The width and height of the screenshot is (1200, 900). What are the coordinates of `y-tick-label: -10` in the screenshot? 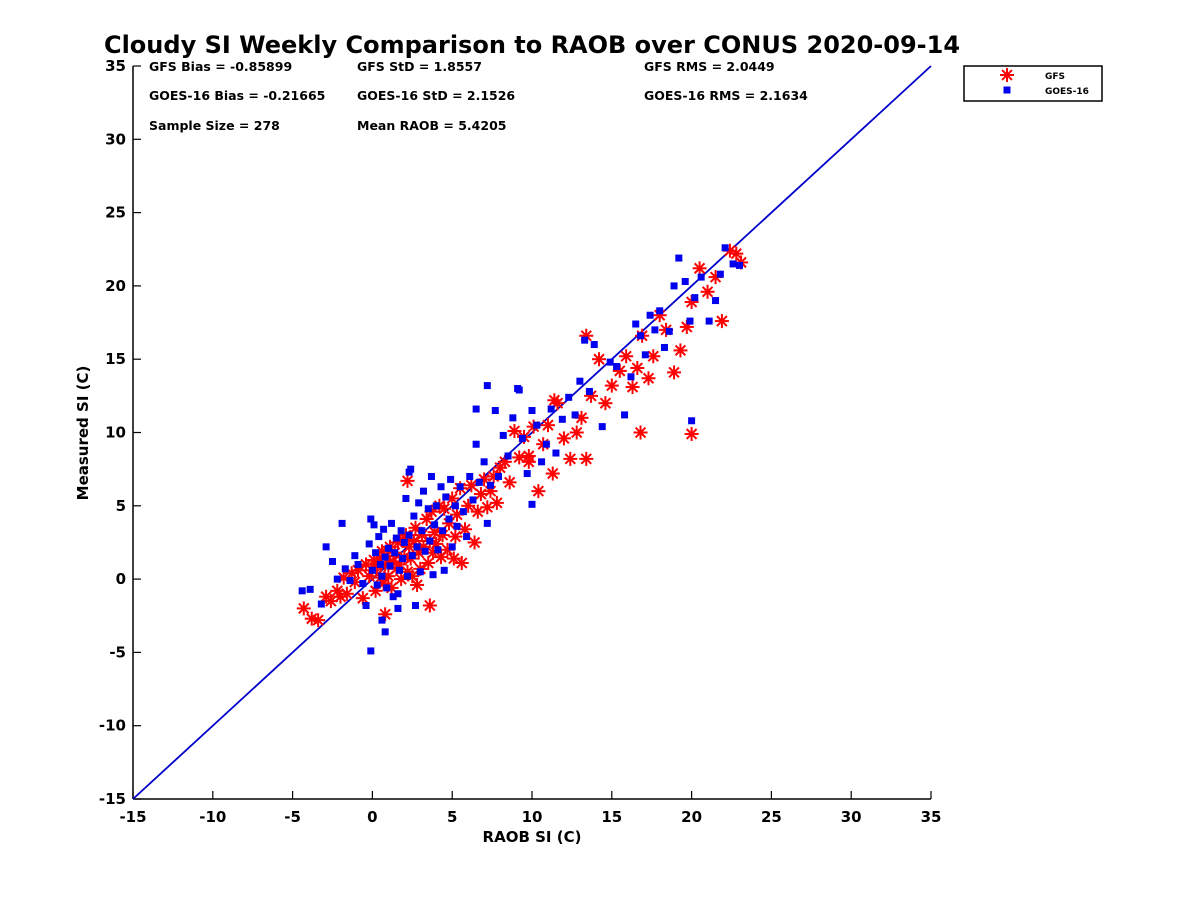 It's located at (112, 726).